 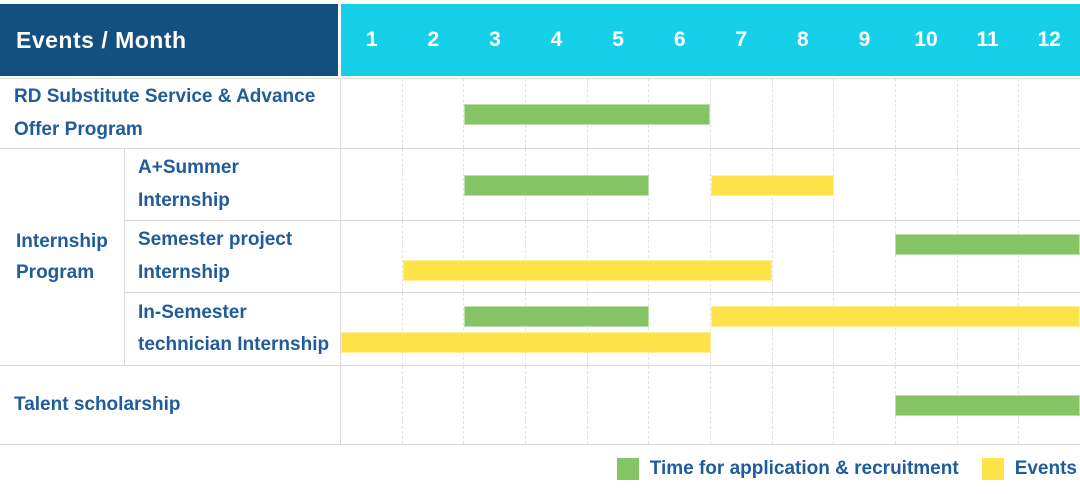 I want to click on month-header-10: 10, so click(x=926, y=39).